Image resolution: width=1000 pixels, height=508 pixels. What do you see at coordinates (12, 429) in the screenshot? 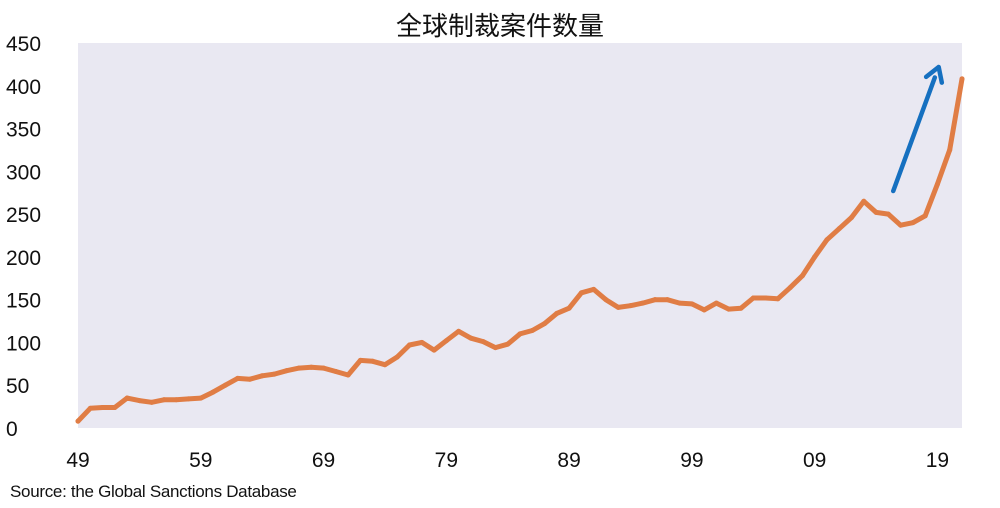
I see `y-tick-label: 0` at bounding box center [12, 429].